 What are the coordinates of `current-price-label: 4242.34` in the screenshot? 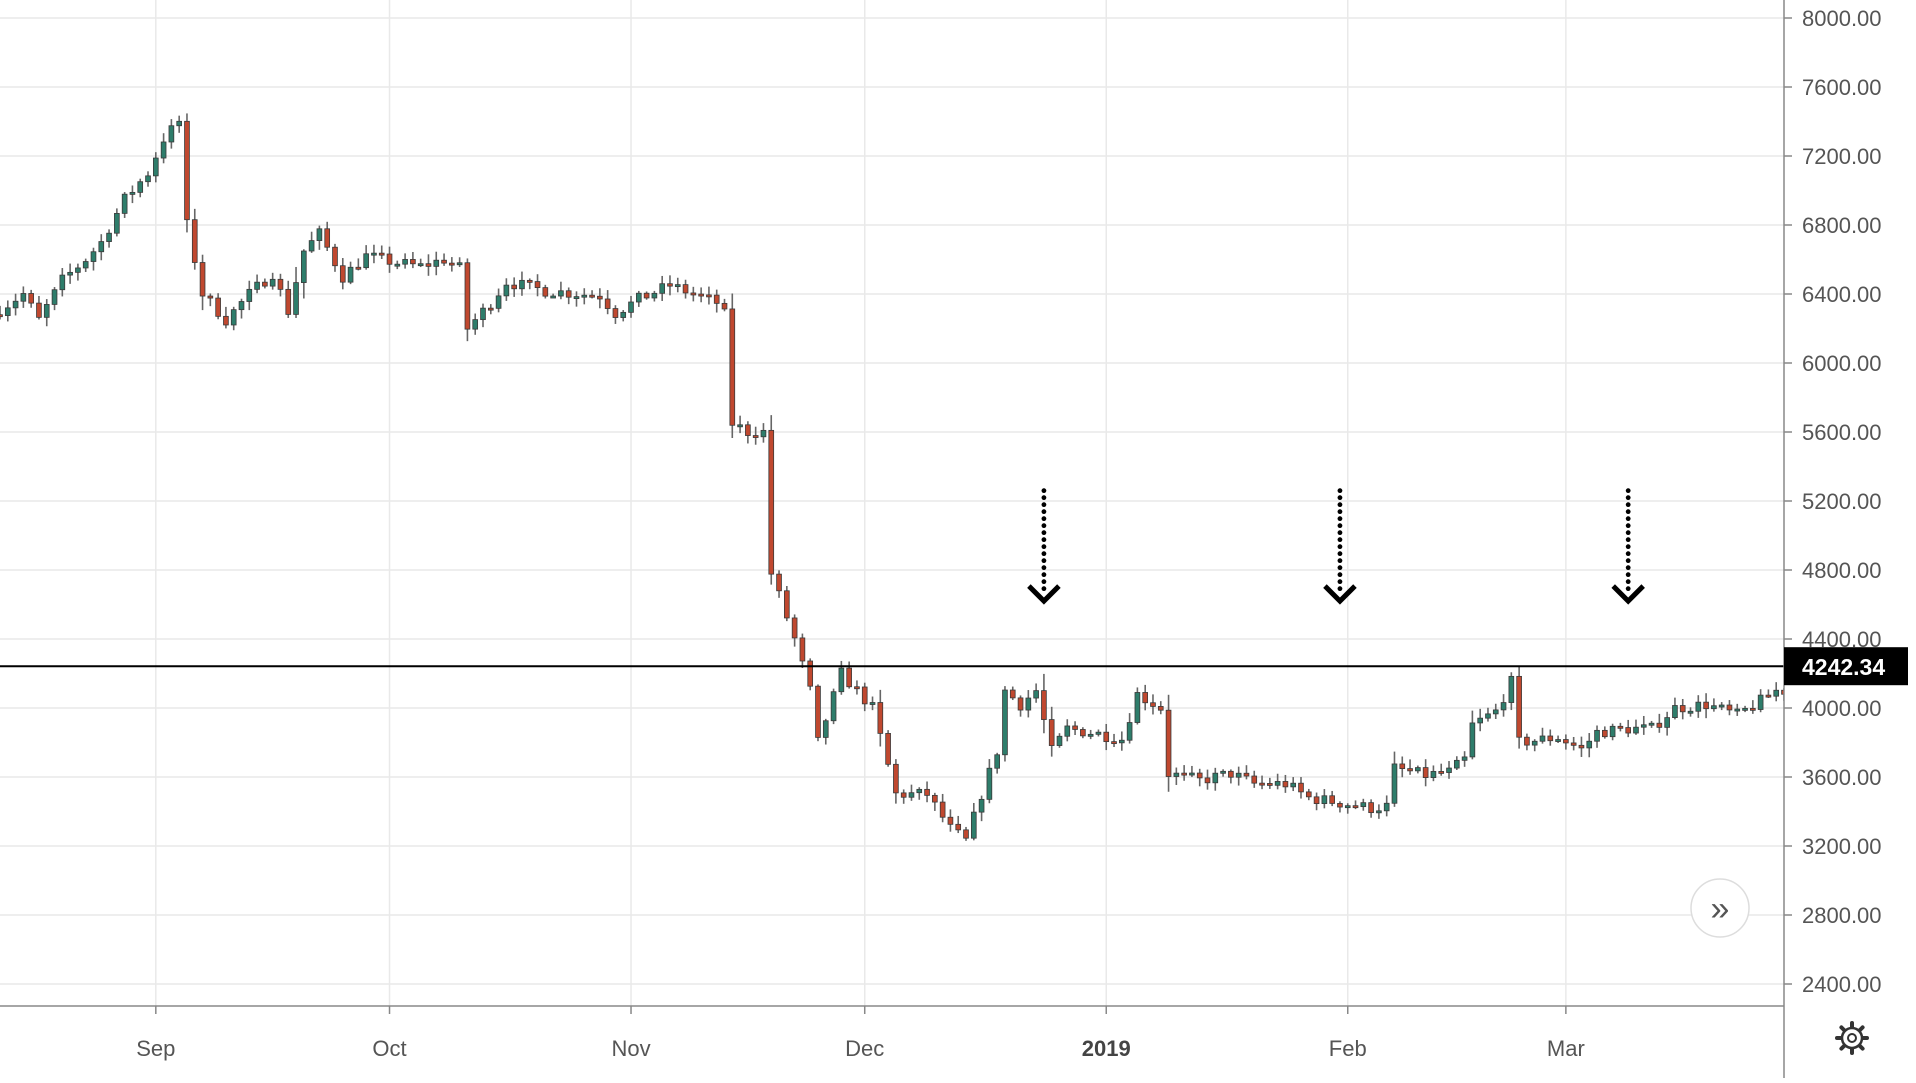 It's located at (1843, 667).